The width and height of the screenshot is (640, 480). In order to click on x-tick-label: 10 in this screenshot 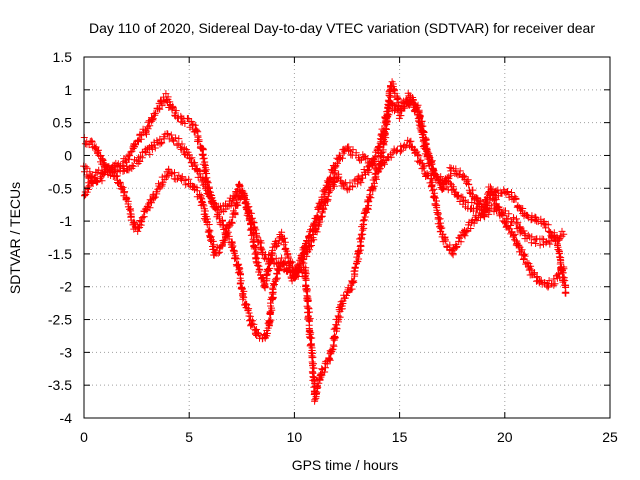, I will do `click(295, 437)`.